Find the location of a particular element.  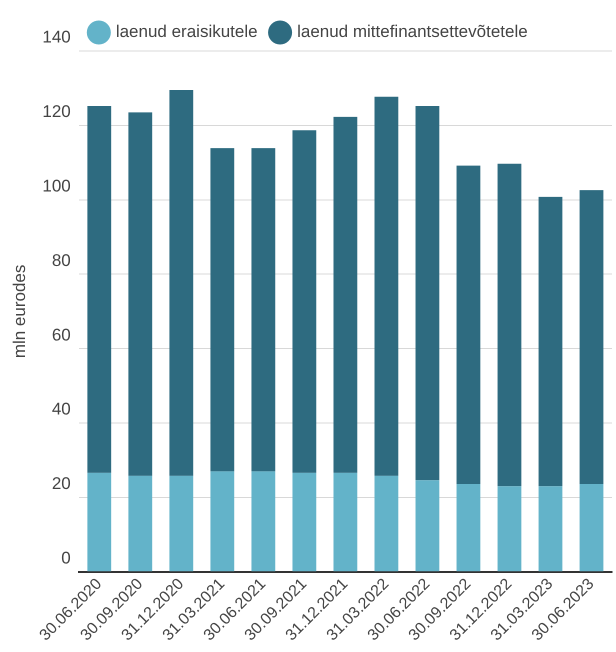

legend-label: laenud mittefinantsettevõtetele is located at coordinates (412, 32).